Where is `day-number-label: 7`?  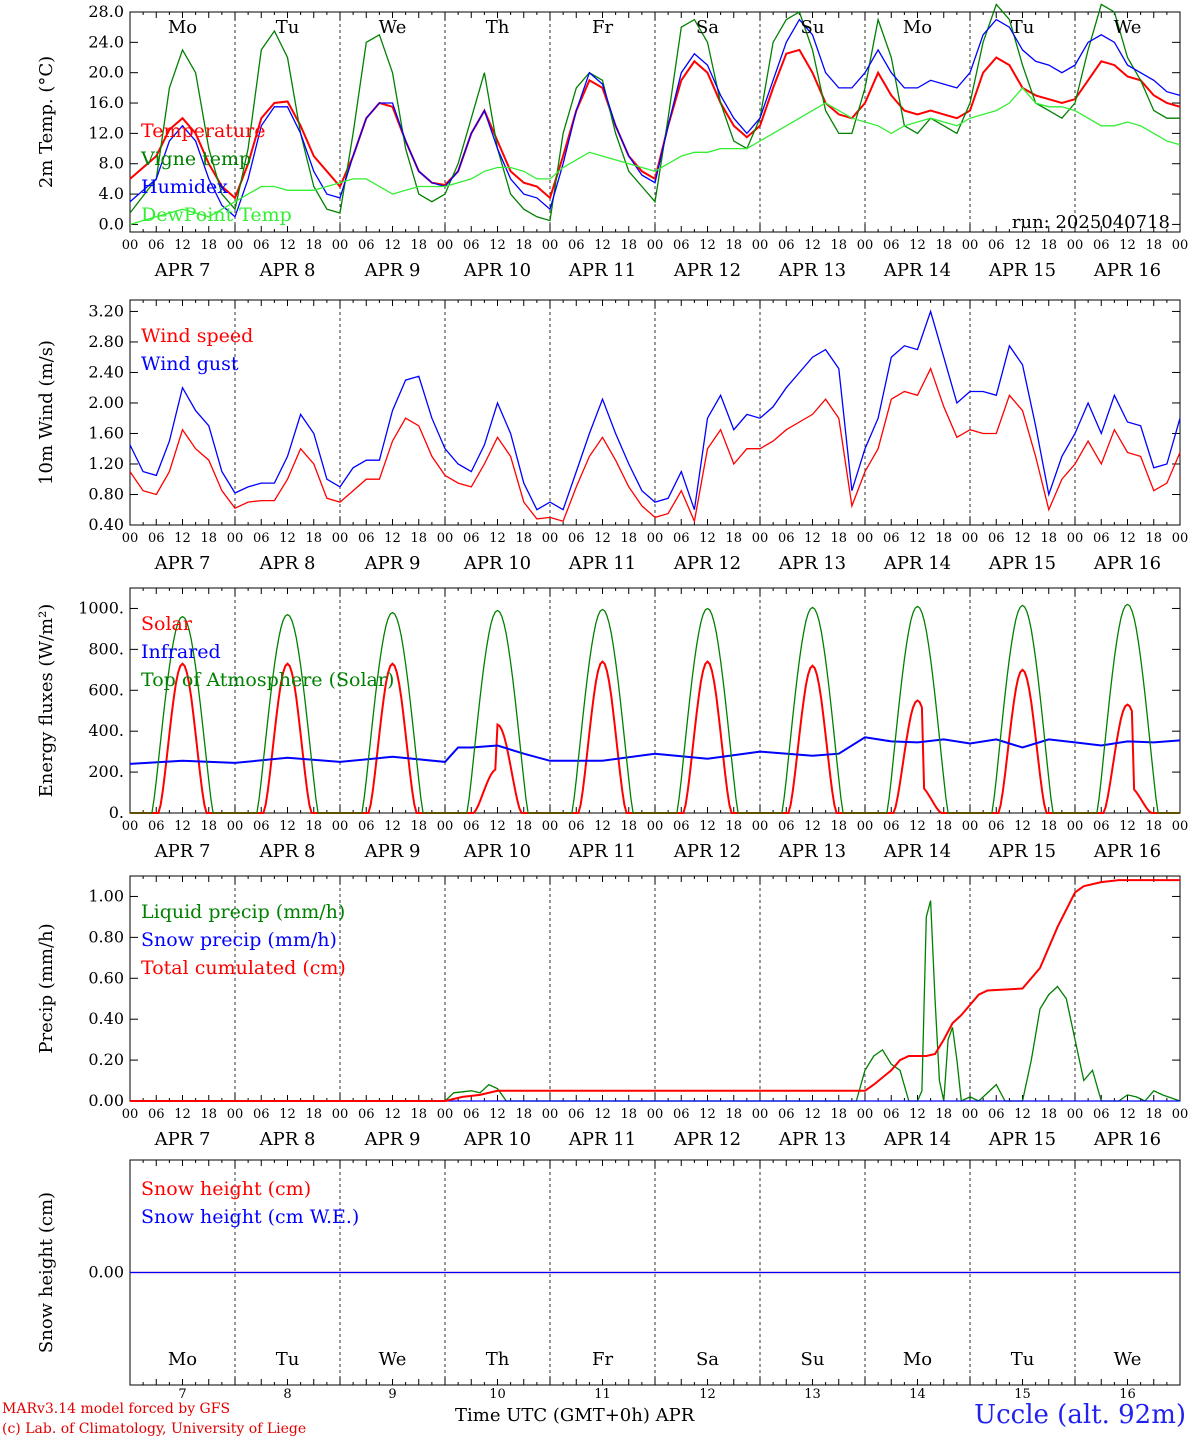 day-number-label: 7 is located at coordinates (182, 1393).